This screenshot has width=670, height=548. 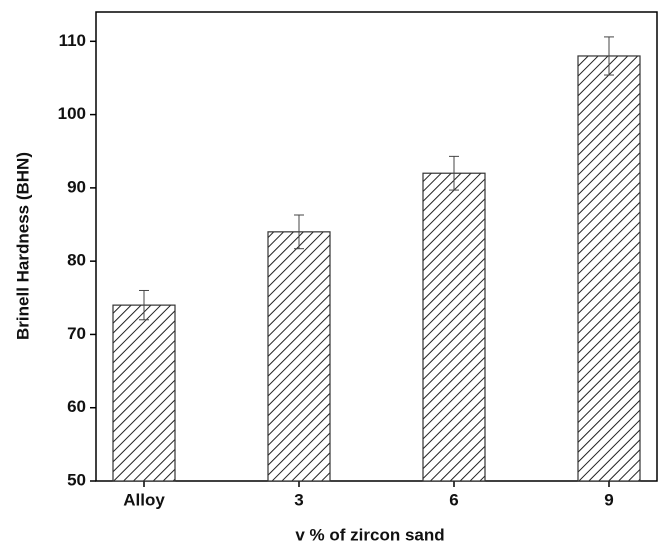 What do you see at coordinates (298, 499) in the screenshot?
I see `x-tick-label: 3` at bounding box center [298, 499].